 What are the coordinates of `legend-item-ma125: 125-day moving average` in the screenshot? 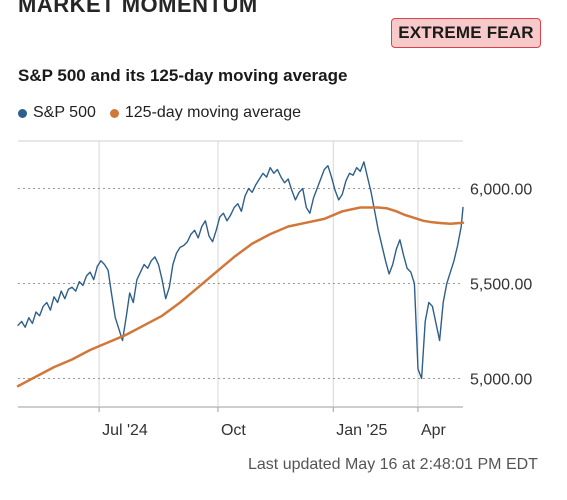 It's located at (205, 113).